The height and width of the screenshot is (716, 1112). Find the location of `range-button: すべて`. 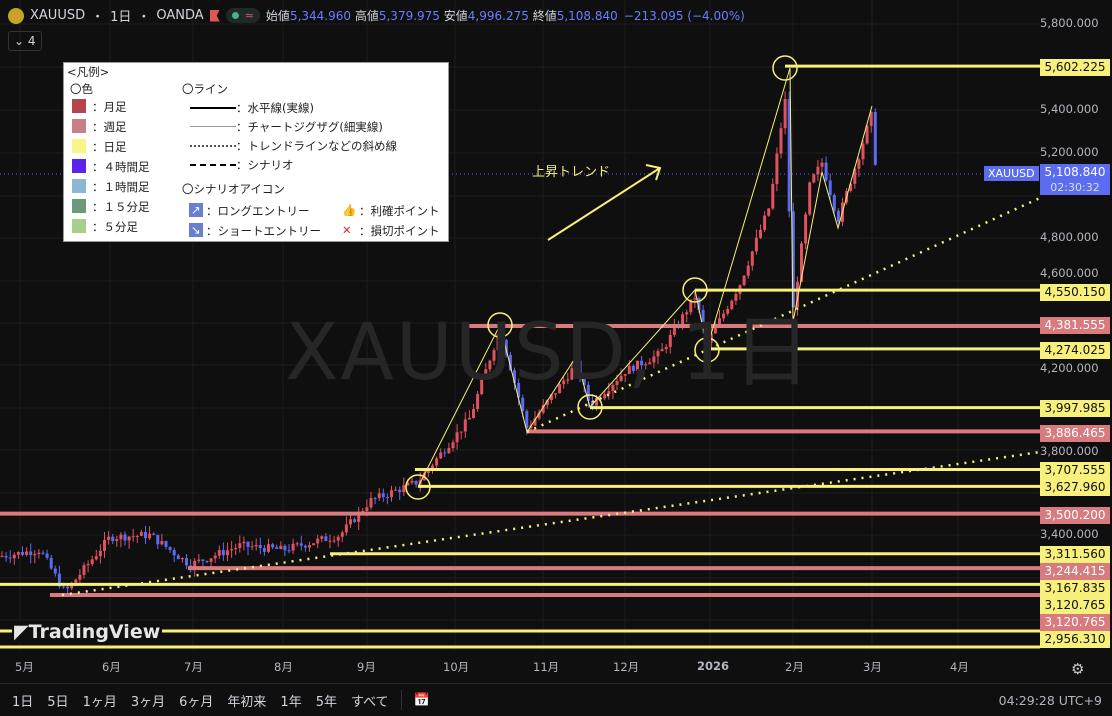

range-button: すべて is located at coordinates (369, 702).